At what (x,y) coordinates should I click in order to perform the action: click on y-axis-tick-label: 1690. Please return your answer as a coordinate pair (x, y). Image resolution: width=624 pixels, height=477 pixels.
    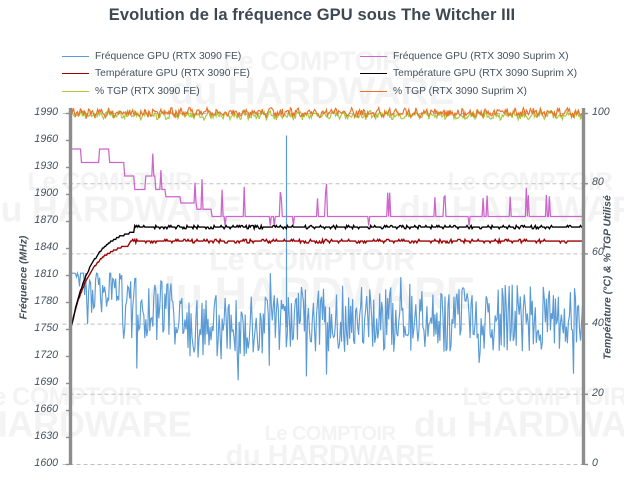
    Looking at the image, I should click on (46, 382).